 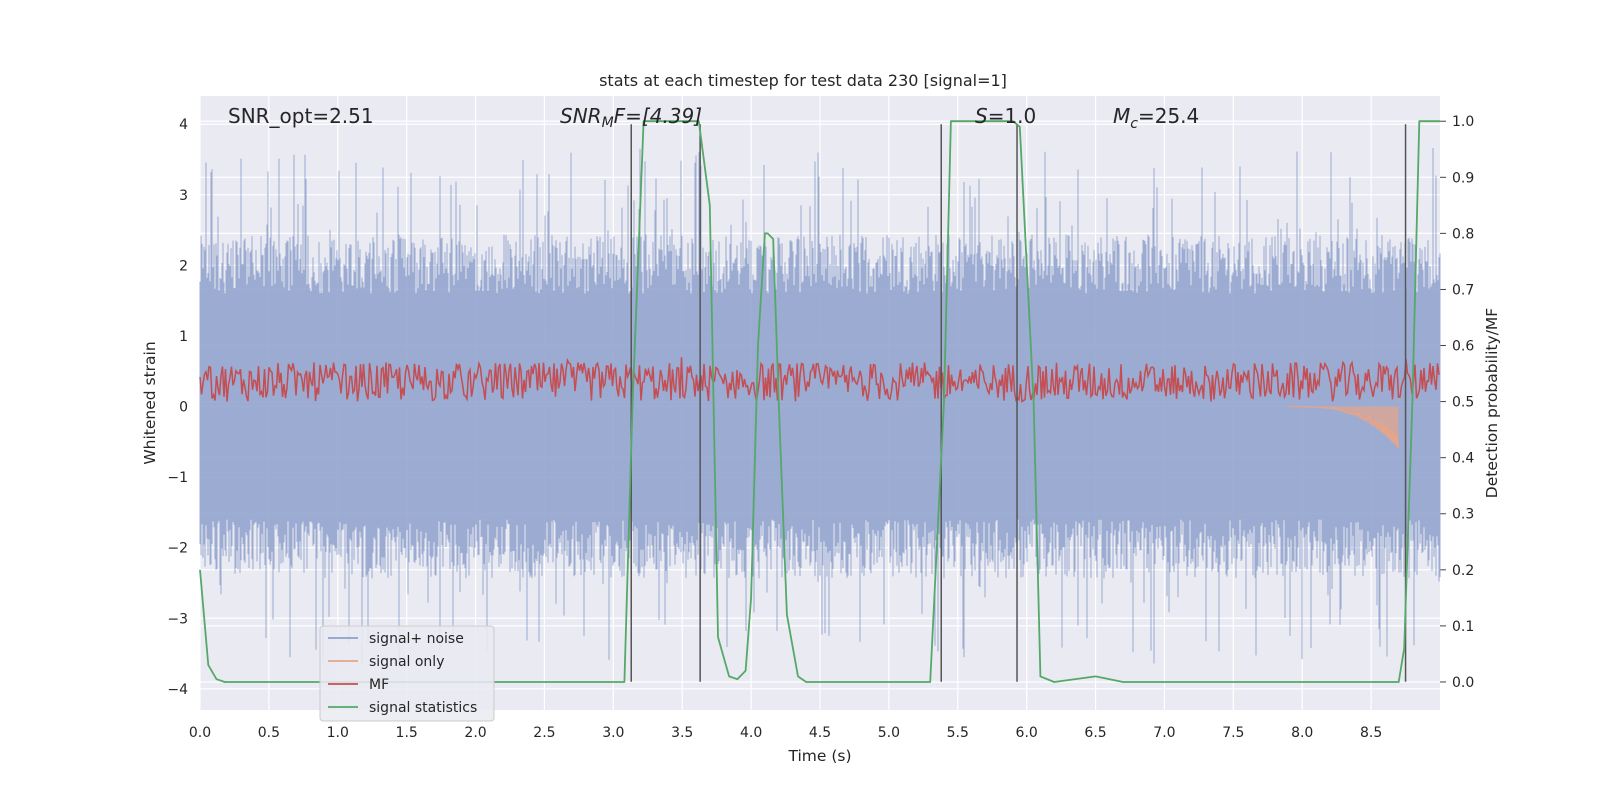 I want to click on signal-only-series, so click(x=1344, y=427).